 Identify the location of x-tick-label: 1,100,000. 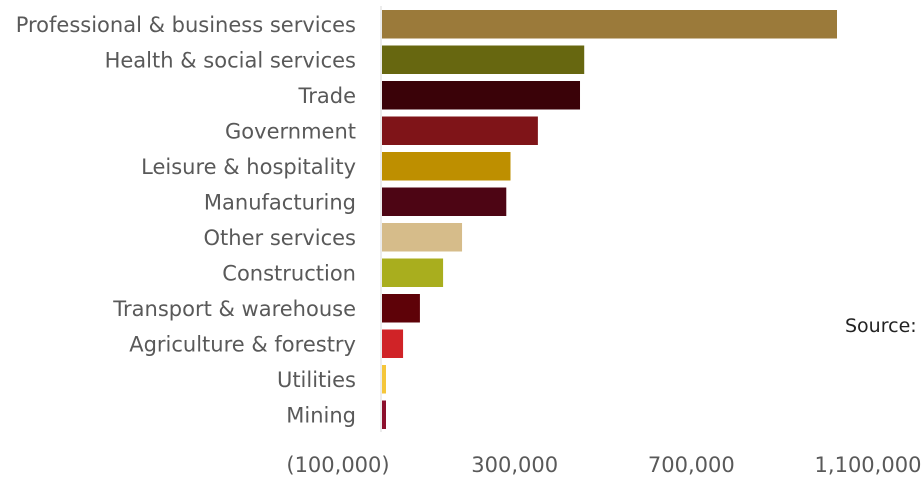
(868, 465).